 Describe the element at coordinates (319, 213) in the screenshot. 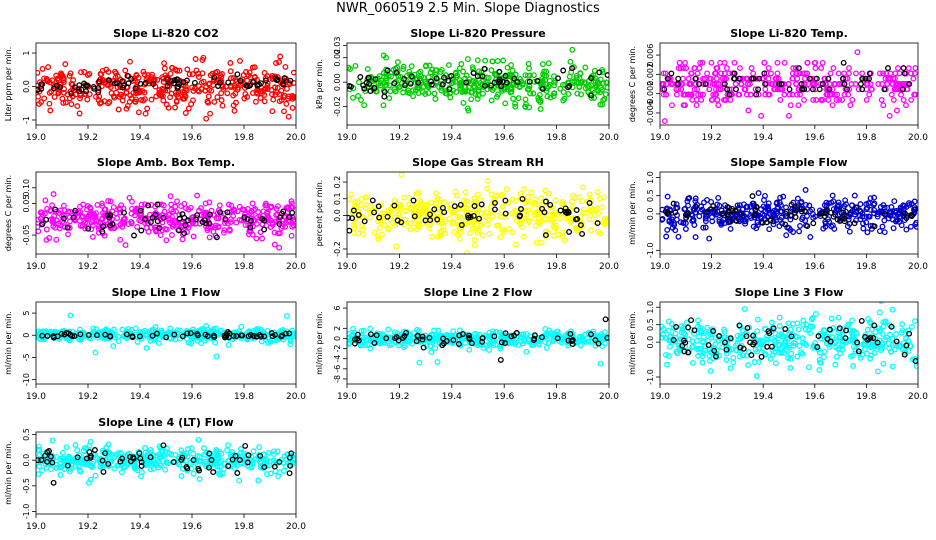

I see `y-axis-label: percent per min.` at that location.